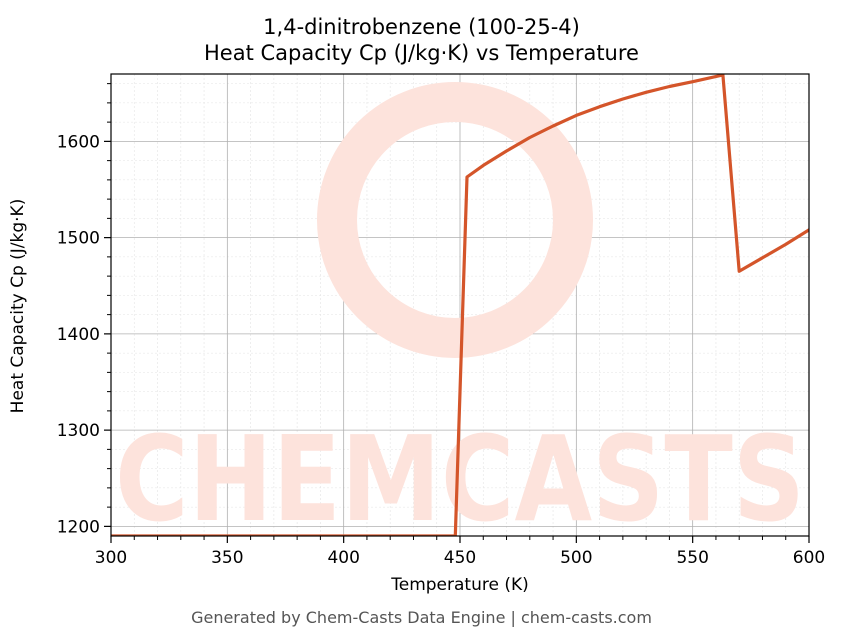 The height and width of the screenshot is (644, 843). What do you see at coordinates (576, 558) in the screenshot?
I see `x-tick-label: 500` at bounding box center [576, 558].